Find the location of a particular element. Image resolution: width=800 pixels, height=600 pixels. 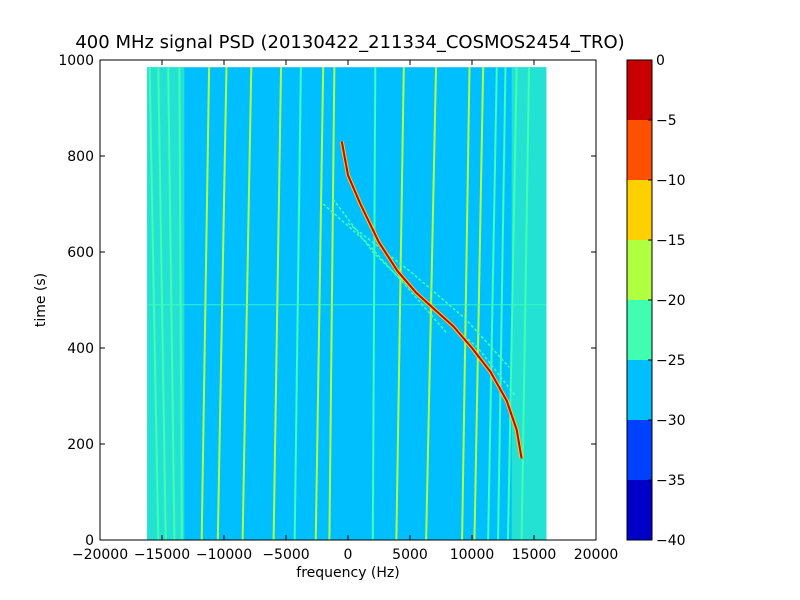

y-tick-label: 1000 is located at coordinates (76, 61).